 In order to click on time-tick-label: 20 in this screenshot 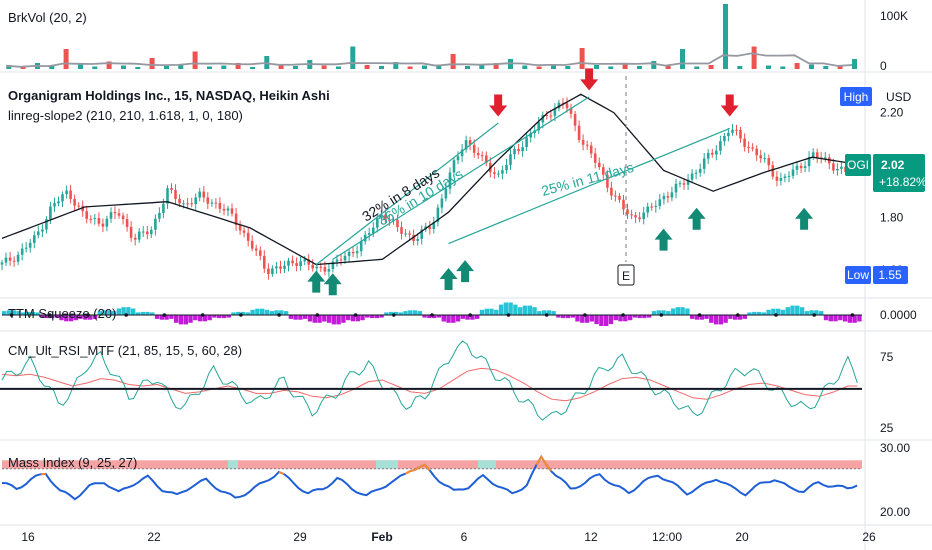, I will do `click(742, 537)`.